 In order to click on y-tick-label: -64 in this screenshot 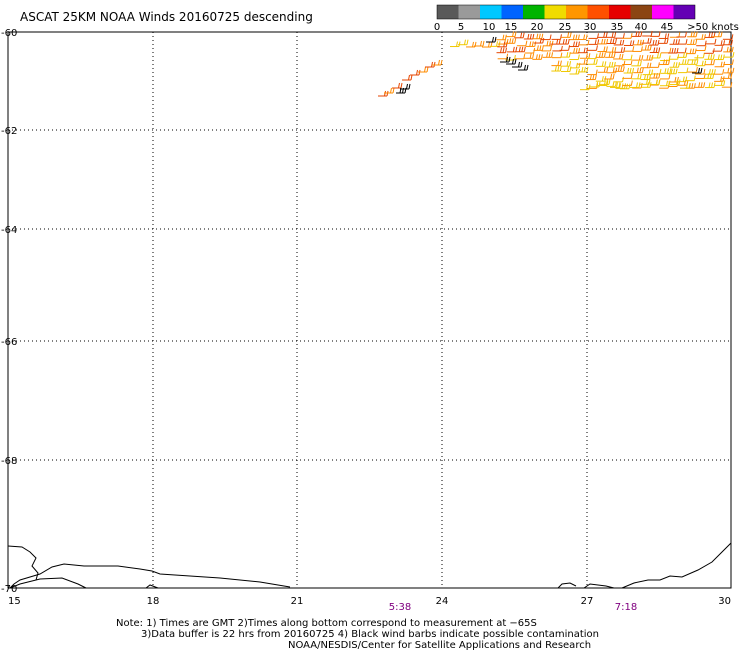, I will do `click(9, 230)`.